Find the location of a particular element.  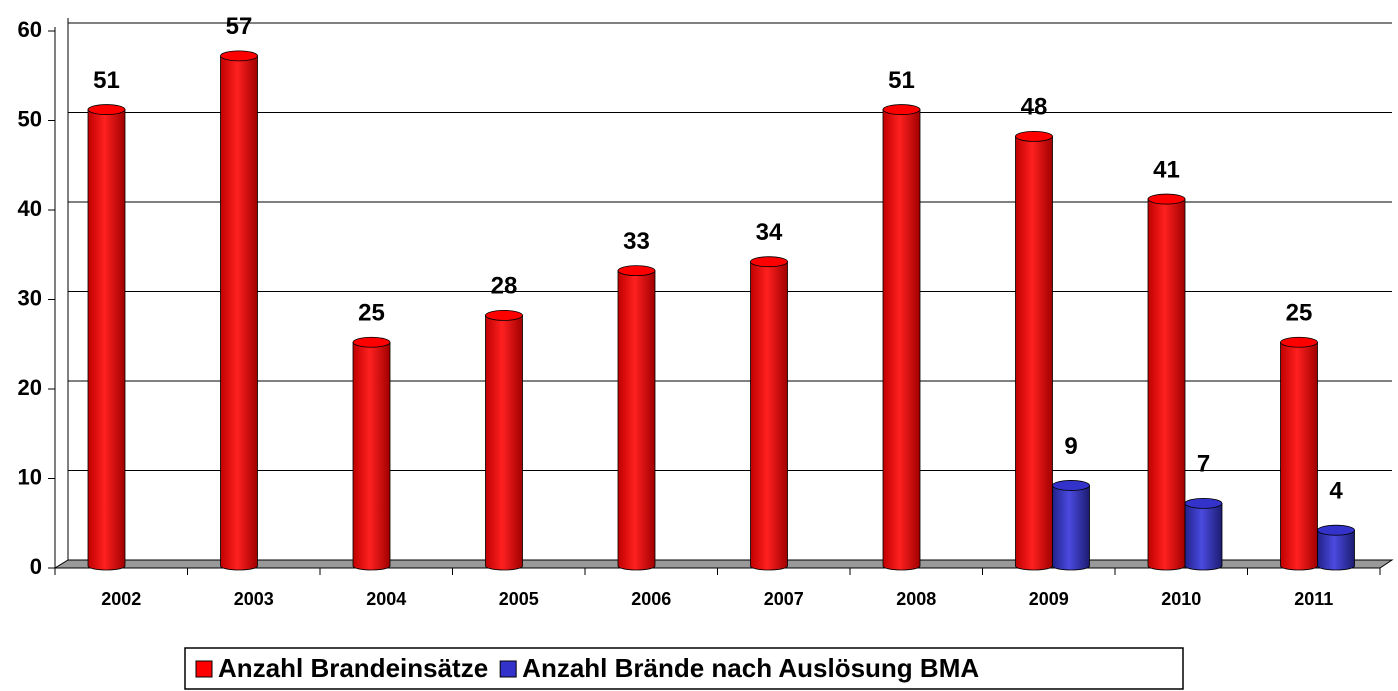

data-label: 4 is located at coordinates (1336, 491).